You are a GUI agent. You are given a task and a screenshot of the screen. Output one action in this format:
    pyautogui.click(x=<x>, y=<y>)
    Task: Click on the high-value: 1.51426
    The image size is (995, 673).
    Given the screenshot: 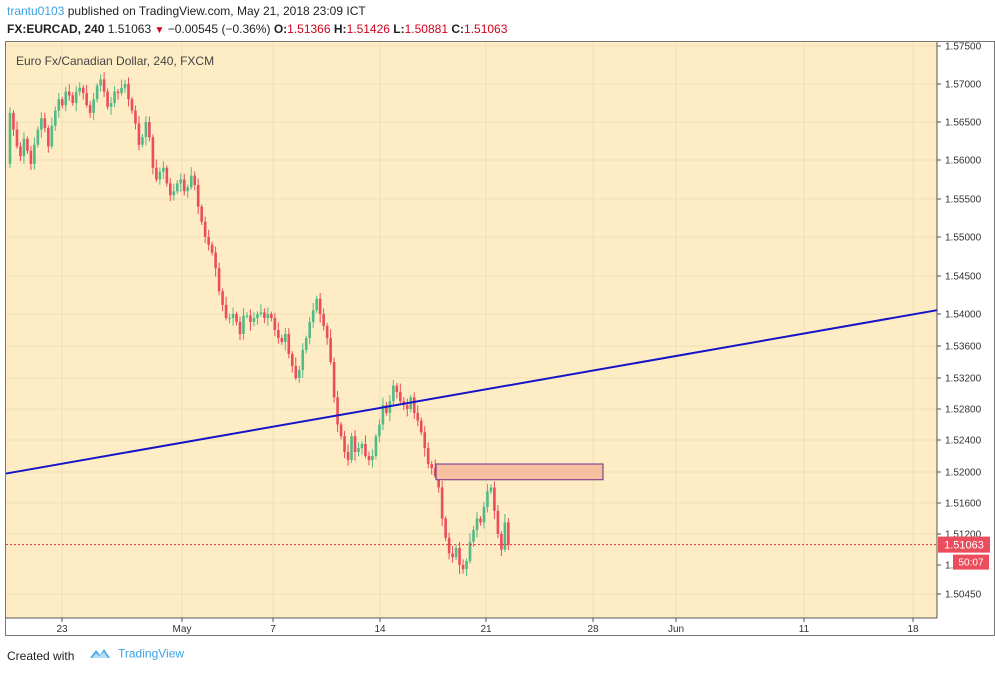 What is the action you would take?
    pyautogui.click(x=368, y=29)
    